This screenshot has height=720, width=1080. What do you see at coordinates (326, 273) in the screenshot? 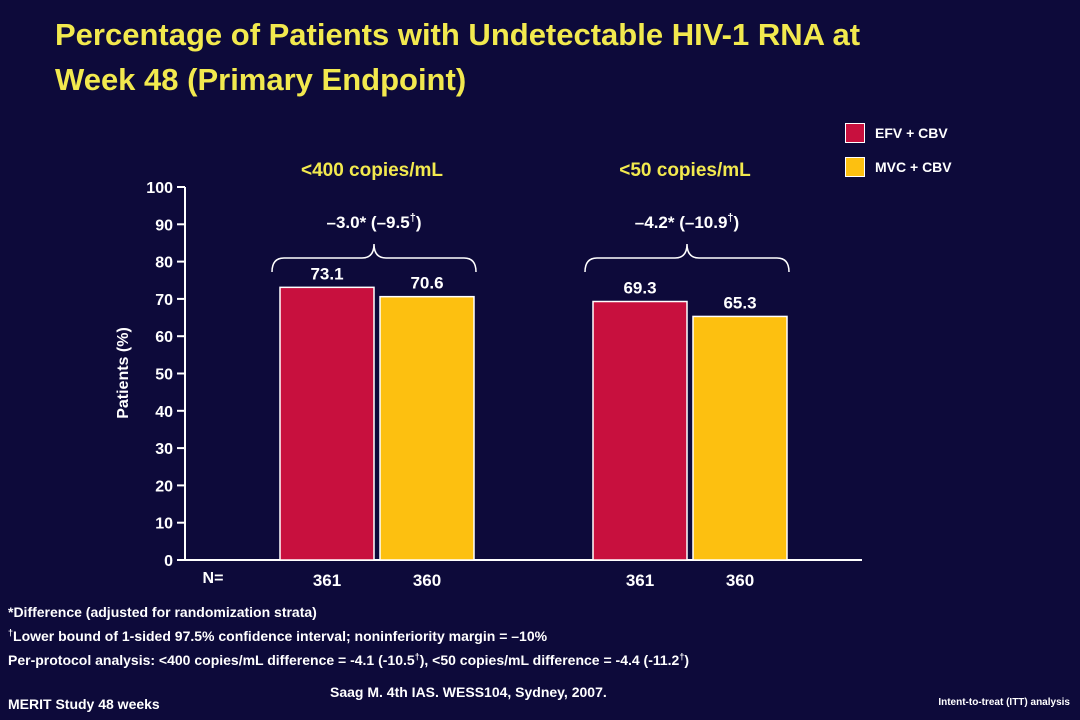
I see `bar-value-label: 73.1` at bounding box center [326, 273].